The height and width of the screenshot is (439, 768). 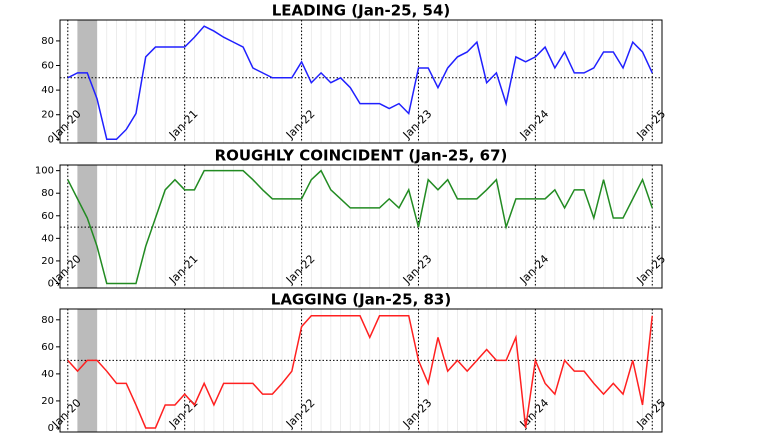 What do you see at coordinates (44, 171) in the screenshot?
I see `y-tick-label: 100` at bounding box center [44, 171].